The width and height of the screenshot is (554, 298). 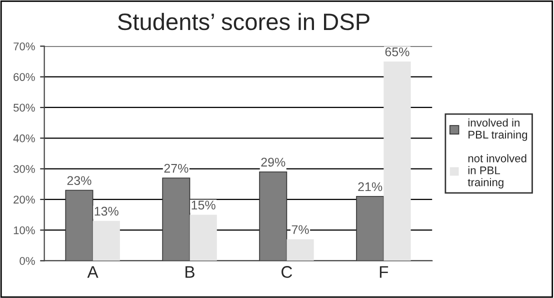 I want to click on y-tick-label: 30%, so click(x=24, y=169).